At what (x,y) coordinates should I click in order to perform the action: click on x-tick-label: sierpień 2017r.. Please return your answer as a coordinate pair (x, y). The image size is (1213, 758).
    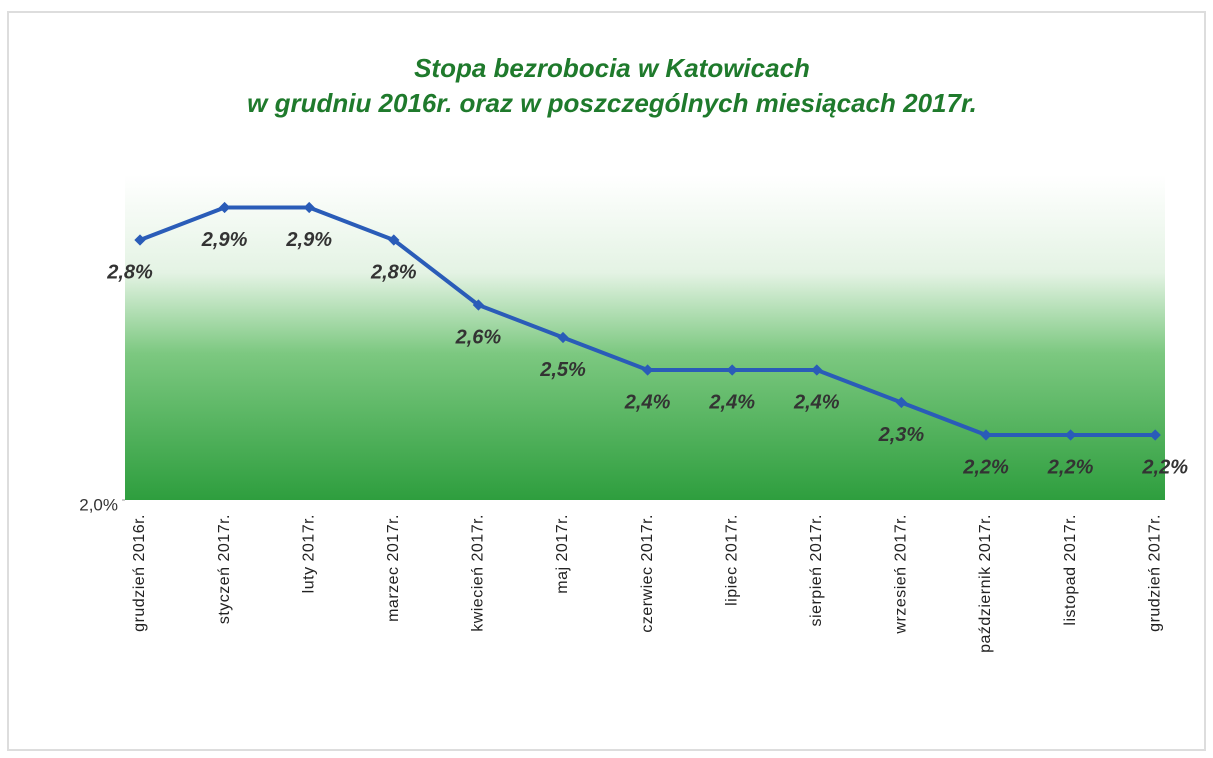
    Looking at the image, I should click on (816, 570).